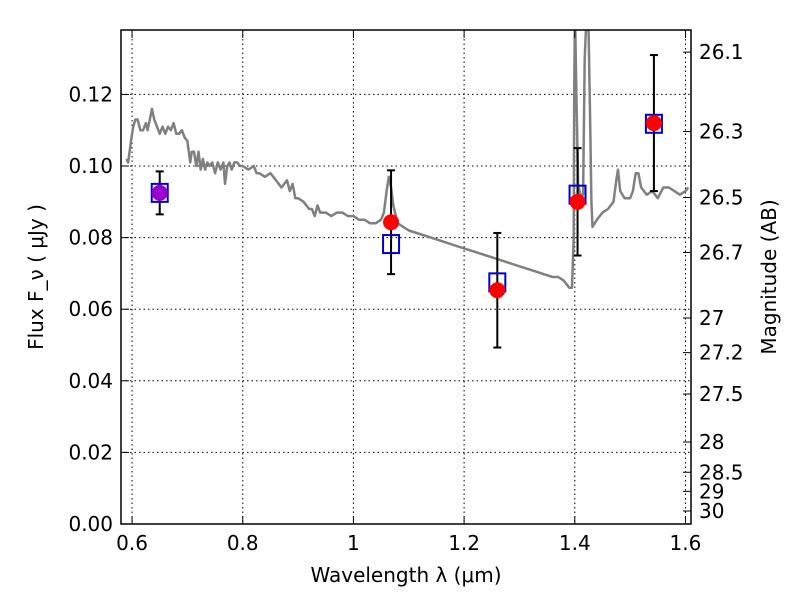 The image size is (800, 600). I want to click on x-tick-label: 0.8, so click(243, 543).